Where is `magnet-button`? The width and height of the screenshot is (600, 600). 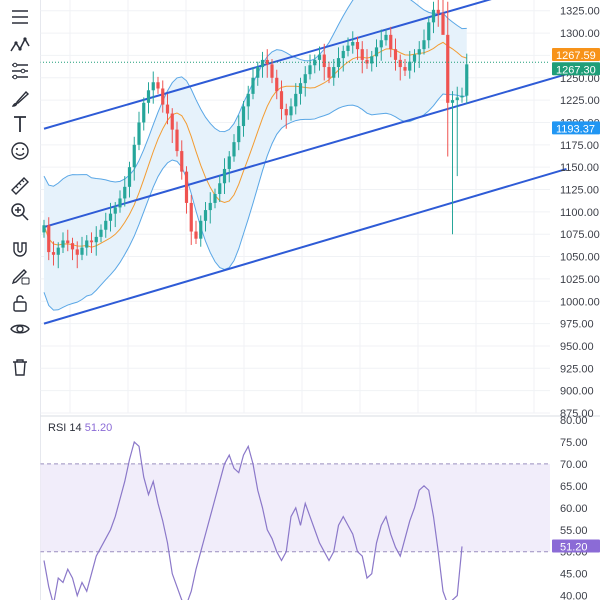 magnet-button is located at coordinates (20, 250).